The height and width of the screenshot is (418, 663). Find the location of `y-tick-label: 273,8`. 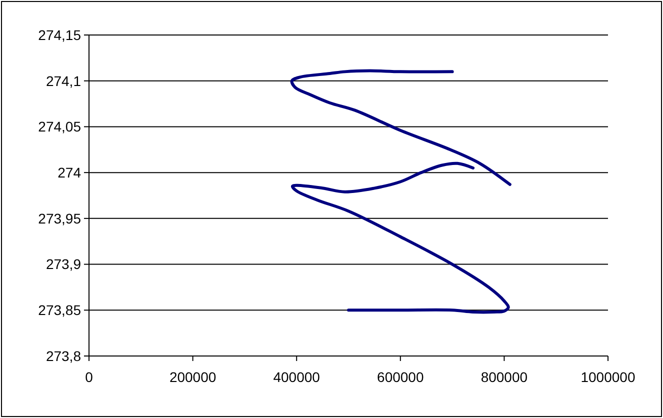

y-tick-label: 273,8 is located at coordinates (64, 356).